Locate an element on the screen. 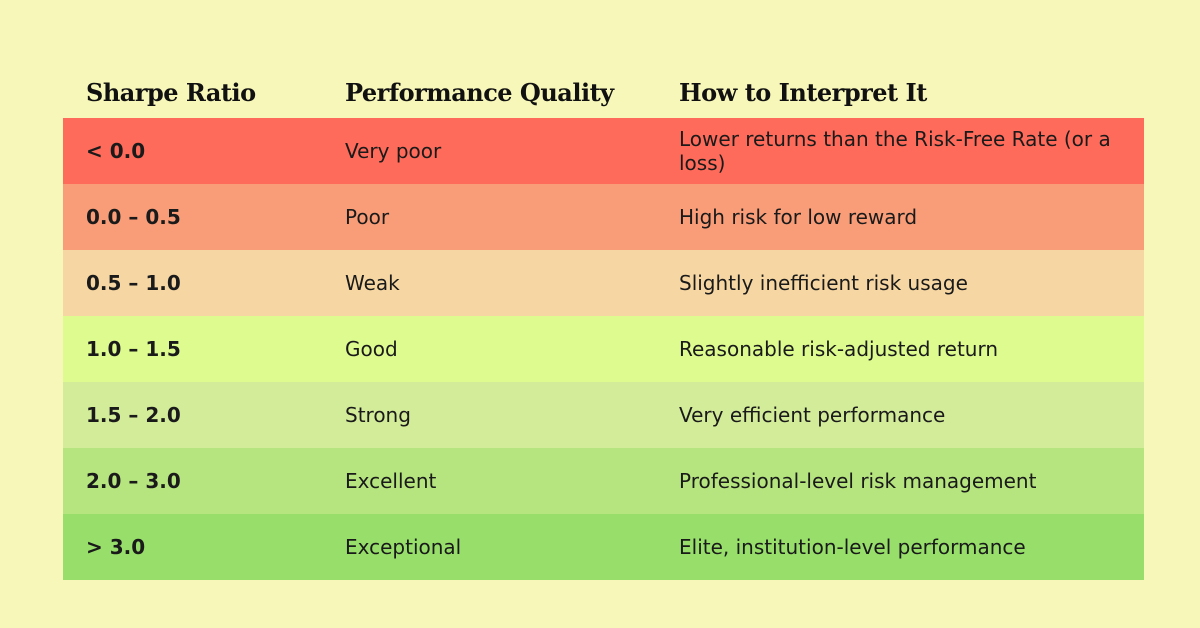  table-cell: Very efficient performance is located at coordinates (812, 415).